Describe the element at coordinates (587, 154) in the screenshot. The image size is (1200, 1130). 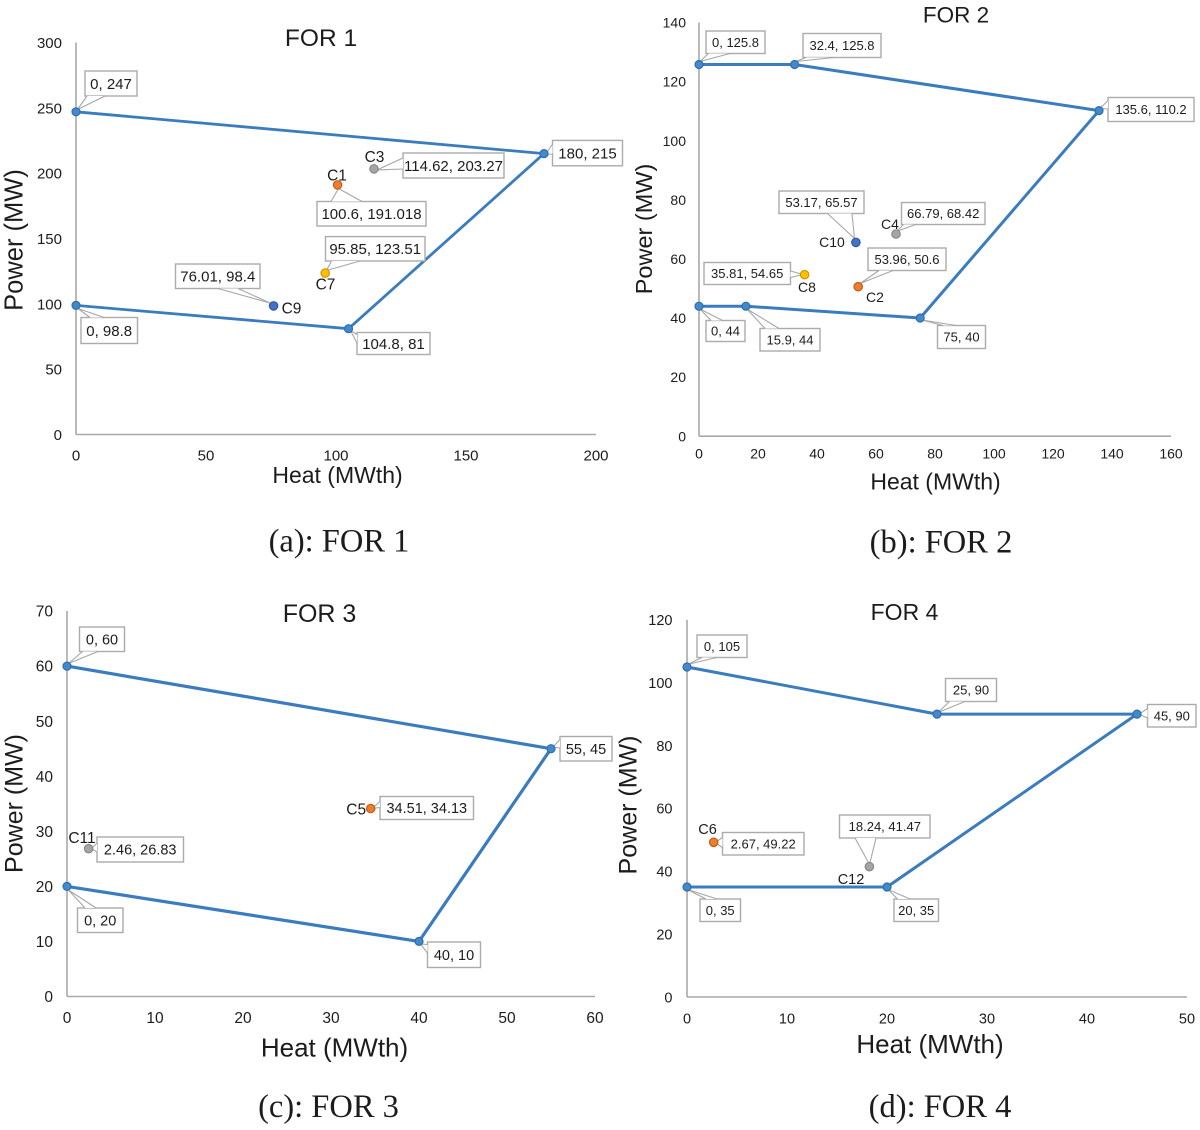
I see `svg-text: 180, 215` at that location.